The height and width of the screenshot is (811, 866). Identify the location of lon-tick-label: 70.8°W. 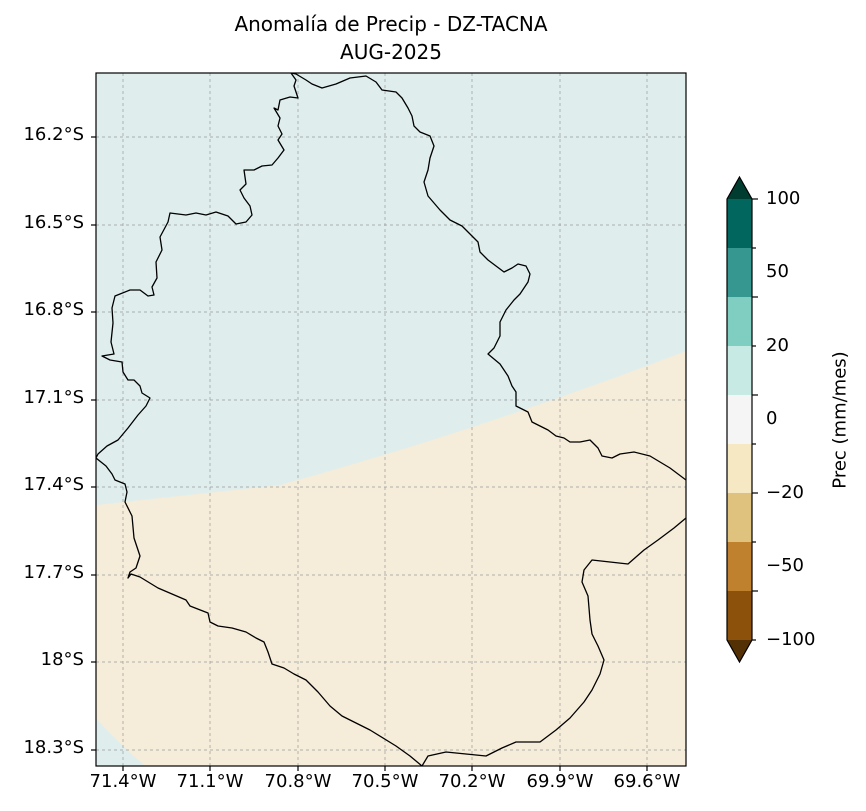
(298, 781).